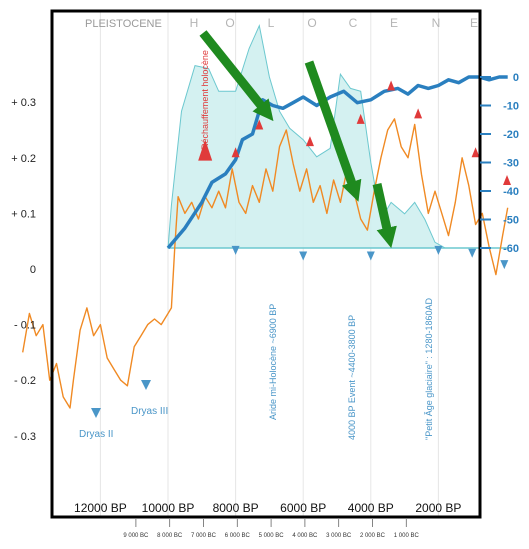  Describe the element at coordinates (146, 385) in the screenshot. I see `dryas3-marker` at that location.